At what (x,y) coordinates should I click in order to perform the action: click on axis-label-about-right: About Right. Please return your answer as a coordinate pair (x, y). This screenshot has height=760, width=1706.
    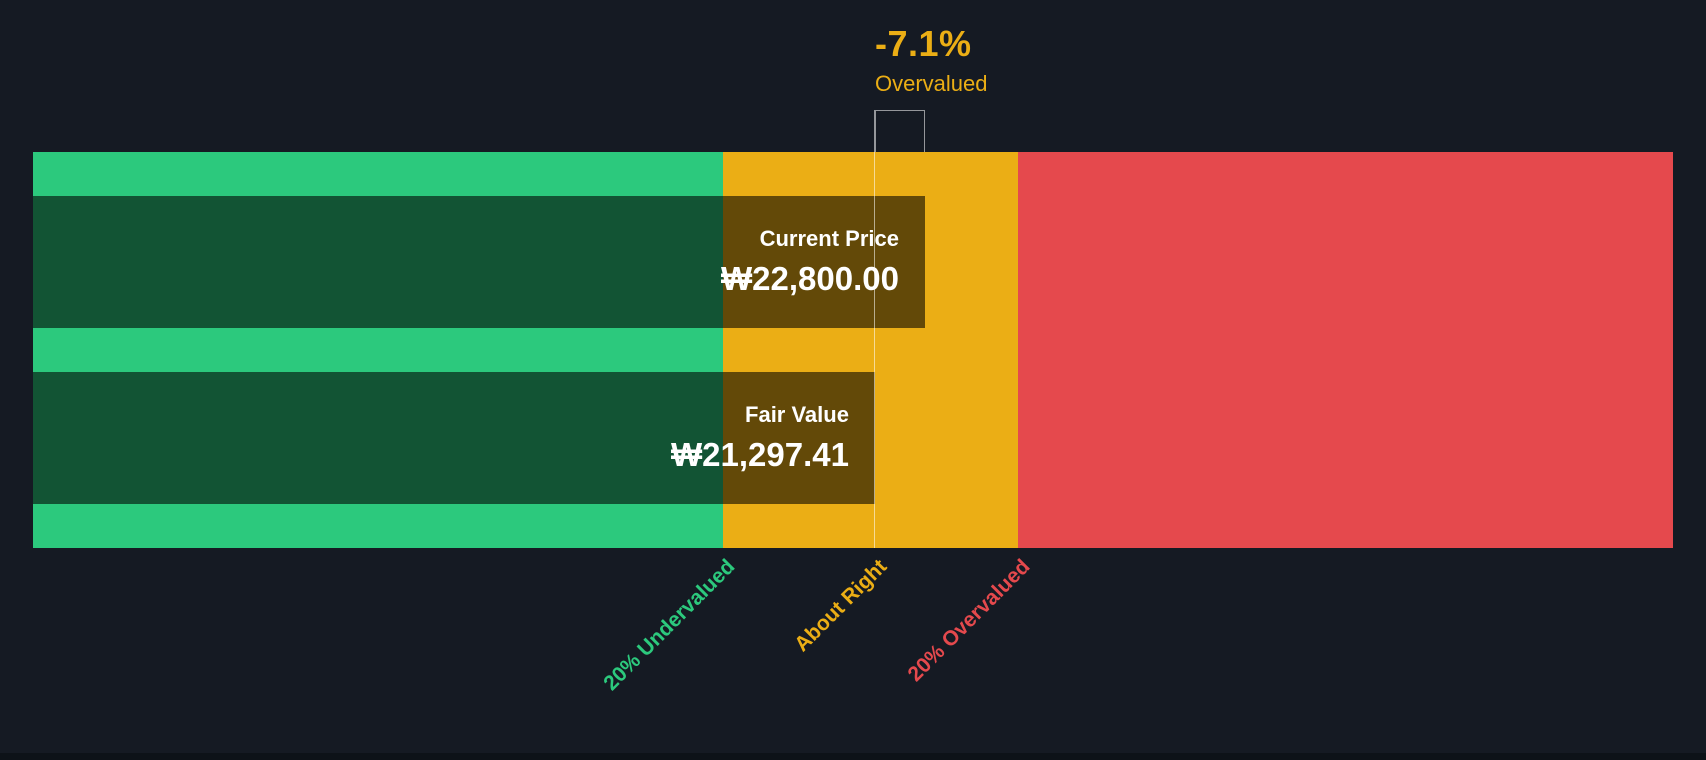
    Looking at the image, I should click on (841, 606).